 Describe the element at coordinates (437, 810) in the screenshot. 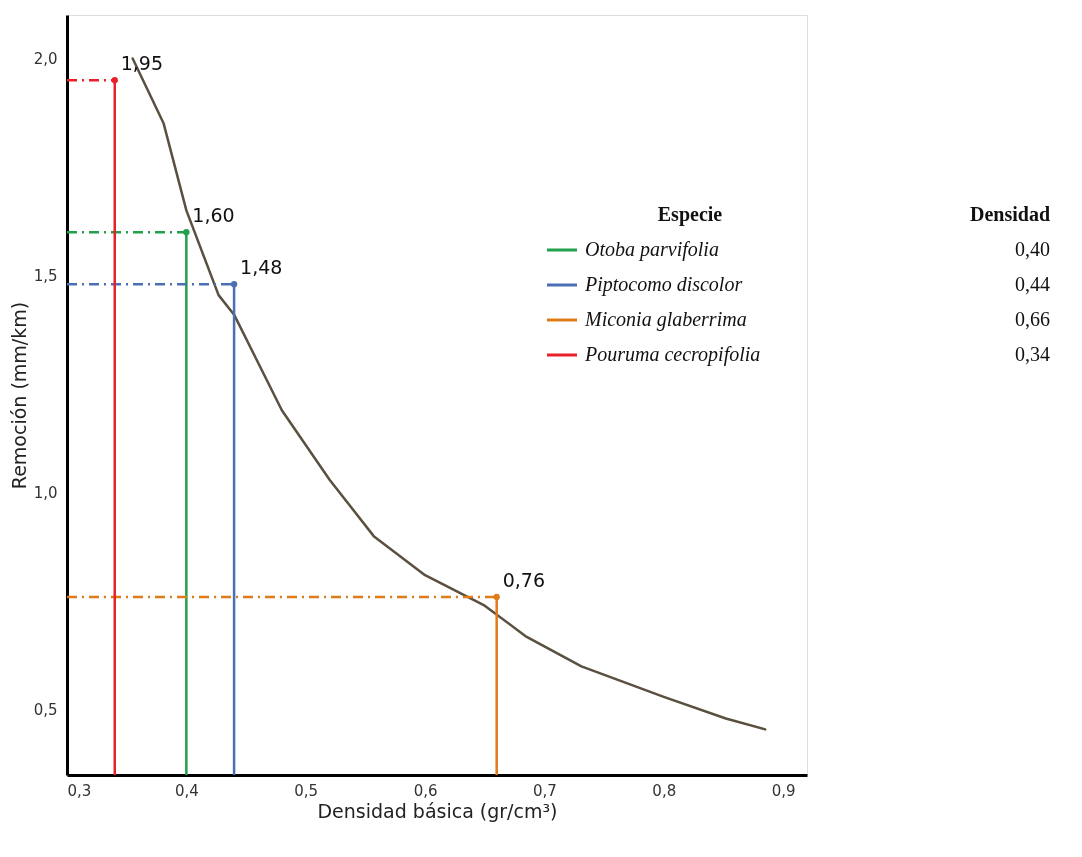

I see `x-axis-title: Densidad básica (gr/cm³)` at that location.